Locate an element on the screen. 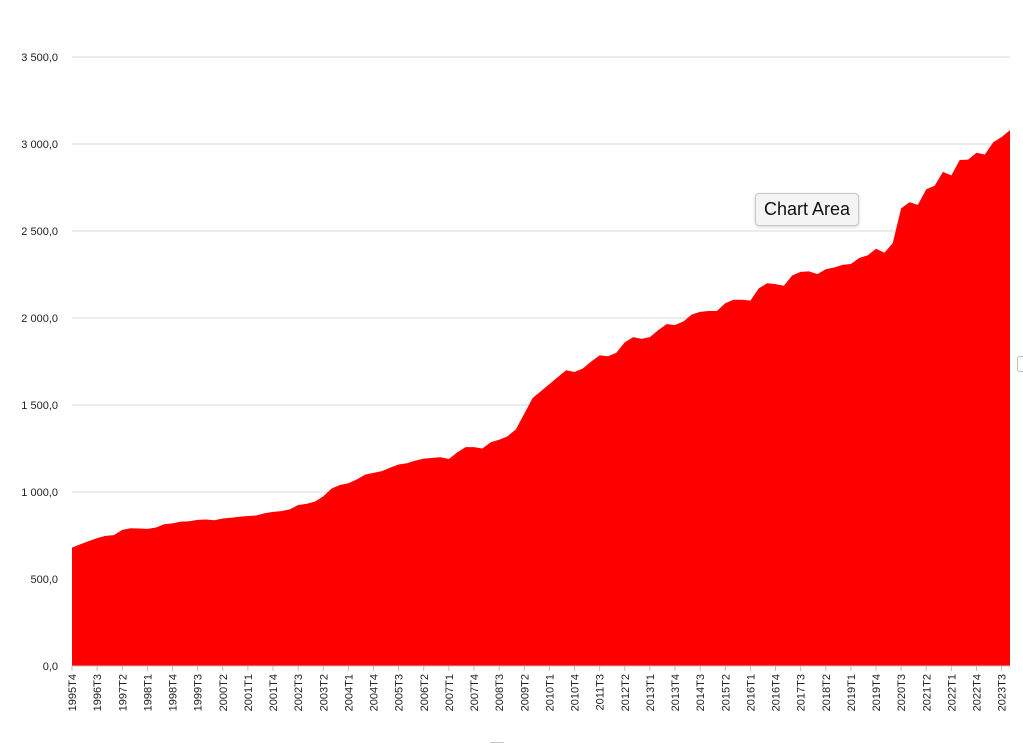  x-tick-label: 2014T3 is located at coordinates (701, 692).